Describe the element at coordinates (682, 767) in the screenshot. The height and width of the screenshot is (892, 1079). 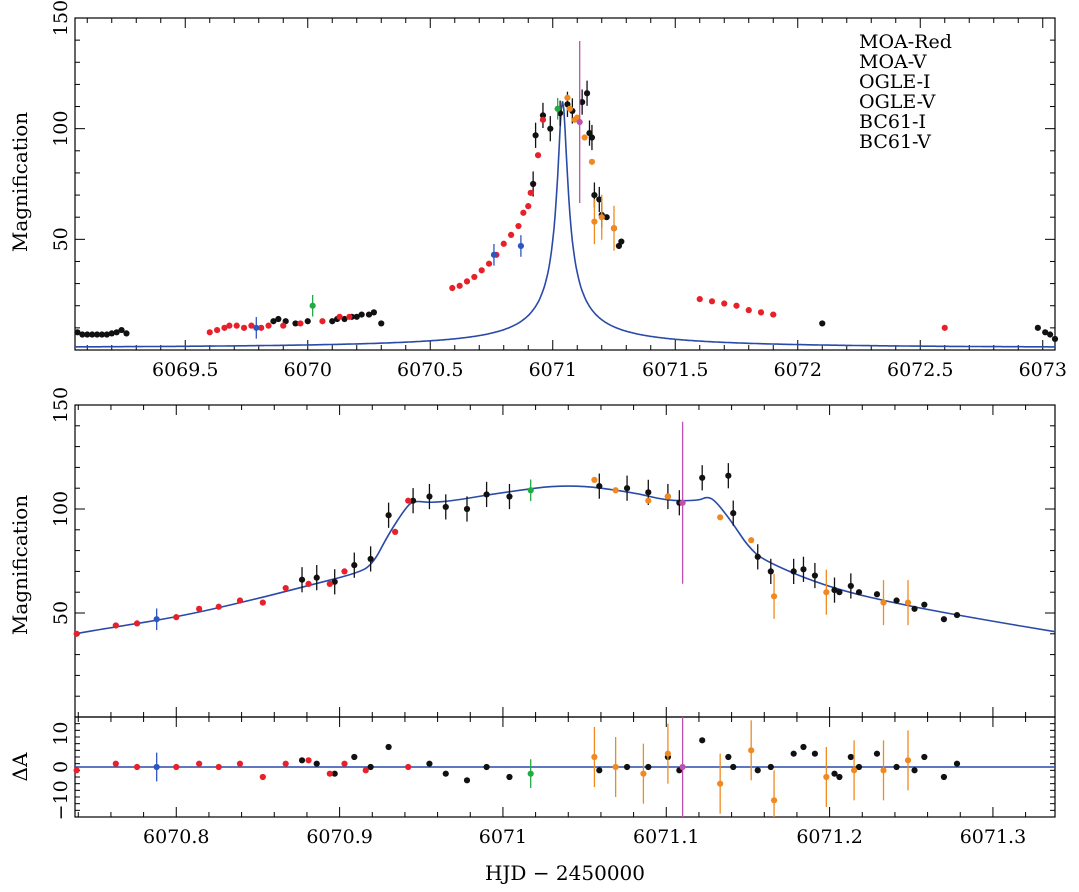
I see `residual-panel-point-bc61-v` at that location.